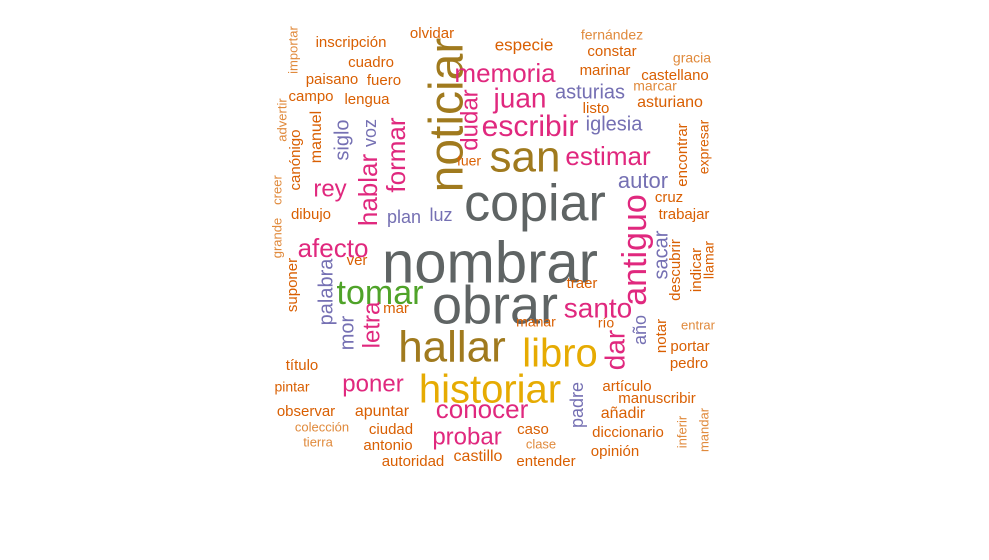 This screenshot has width=989, height=560. Describe the element at coordinates (657, 398) in the screenshot. I see `word-manuscribir: manuscribir` at that location.